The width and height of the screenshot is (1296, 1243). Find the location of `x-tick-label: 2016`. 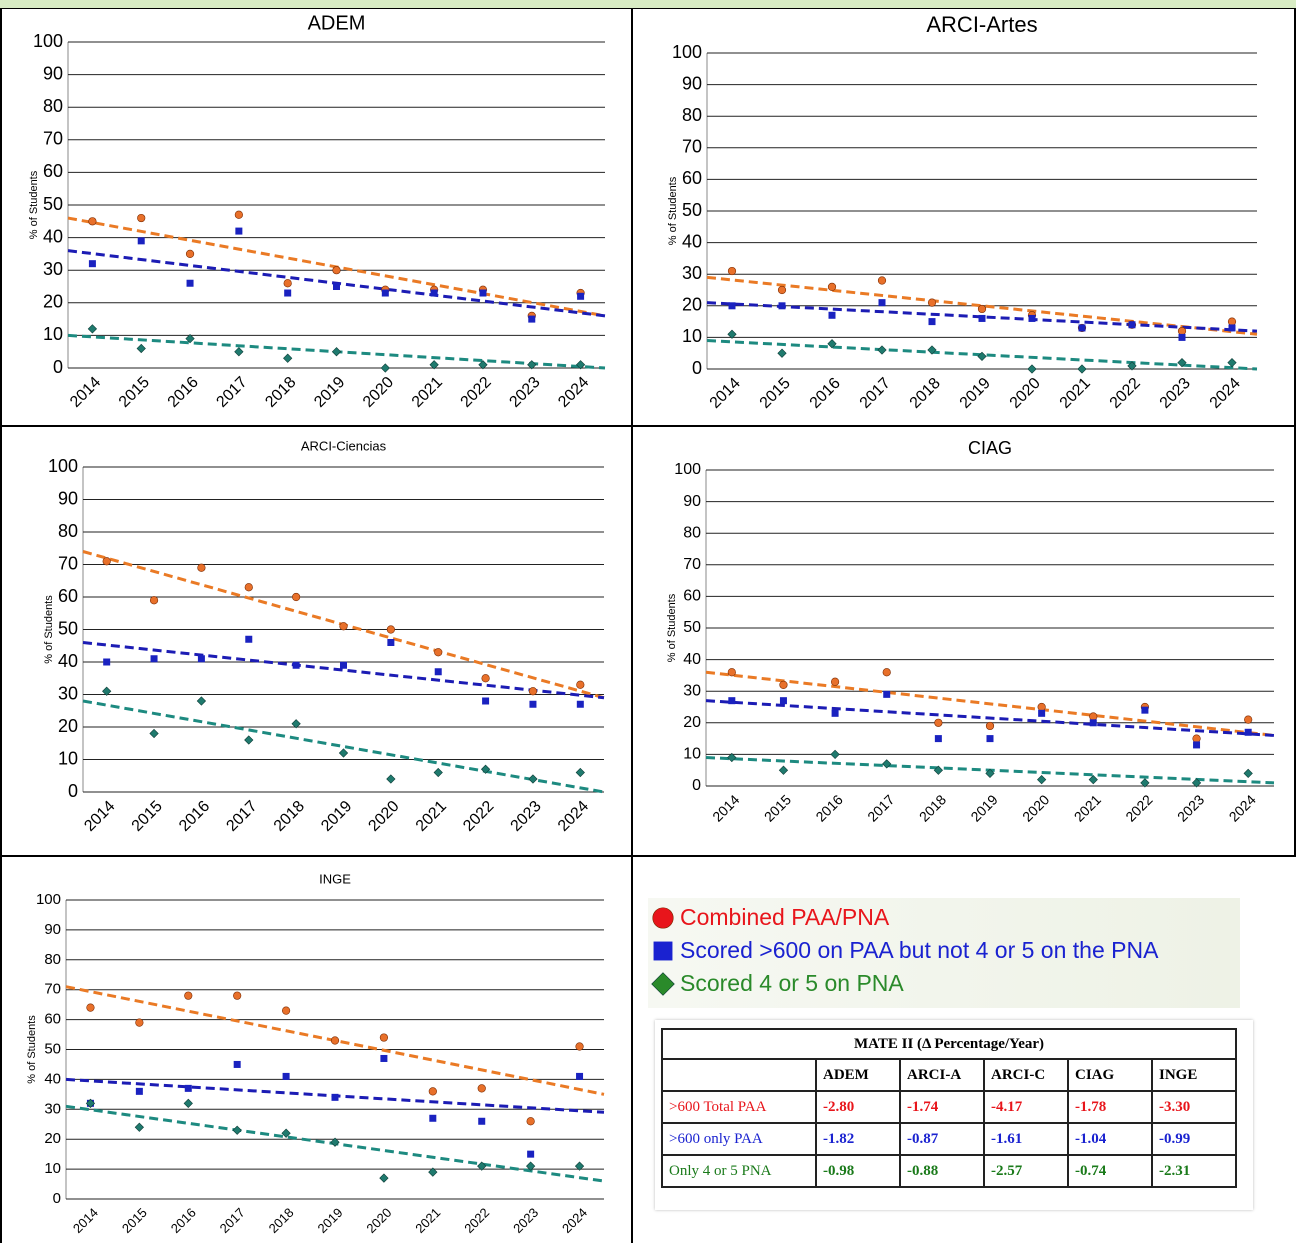

x-tick-label: 2016 is located at coordinates (194, 816).